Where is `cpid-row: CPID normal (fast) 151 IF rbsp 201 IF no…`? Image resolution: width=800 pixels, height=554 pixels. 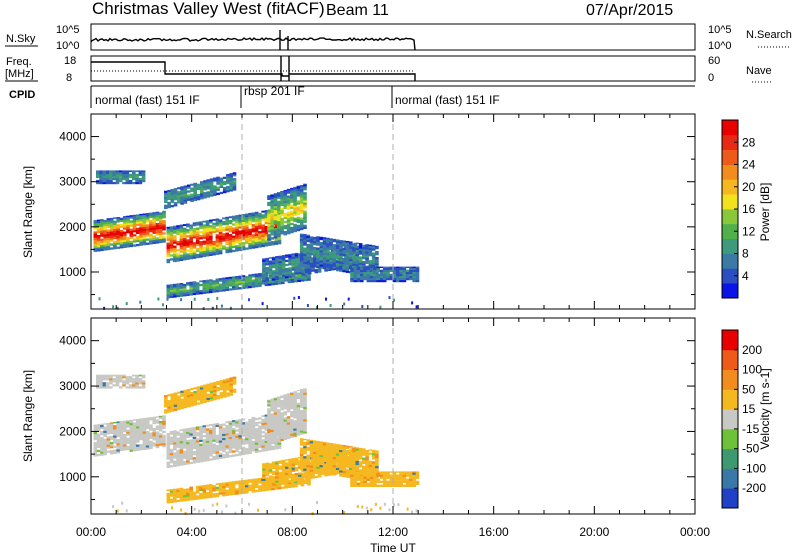
cpid-row: CPID normal (fast) 151 IF rbsp 201 IF no… is located at coordinates (352, 96).